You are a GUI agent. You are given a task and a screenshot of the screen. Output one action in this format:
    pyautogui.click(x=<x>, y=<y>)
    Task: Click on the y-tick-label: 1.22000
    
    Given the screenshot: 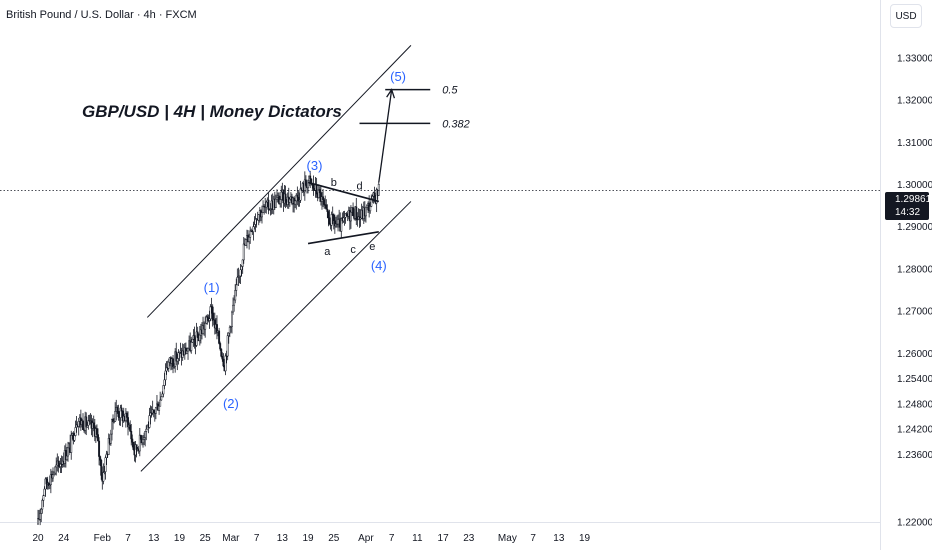 What is the action you would take?
    pyautogui.click(x=914, y=523)
    